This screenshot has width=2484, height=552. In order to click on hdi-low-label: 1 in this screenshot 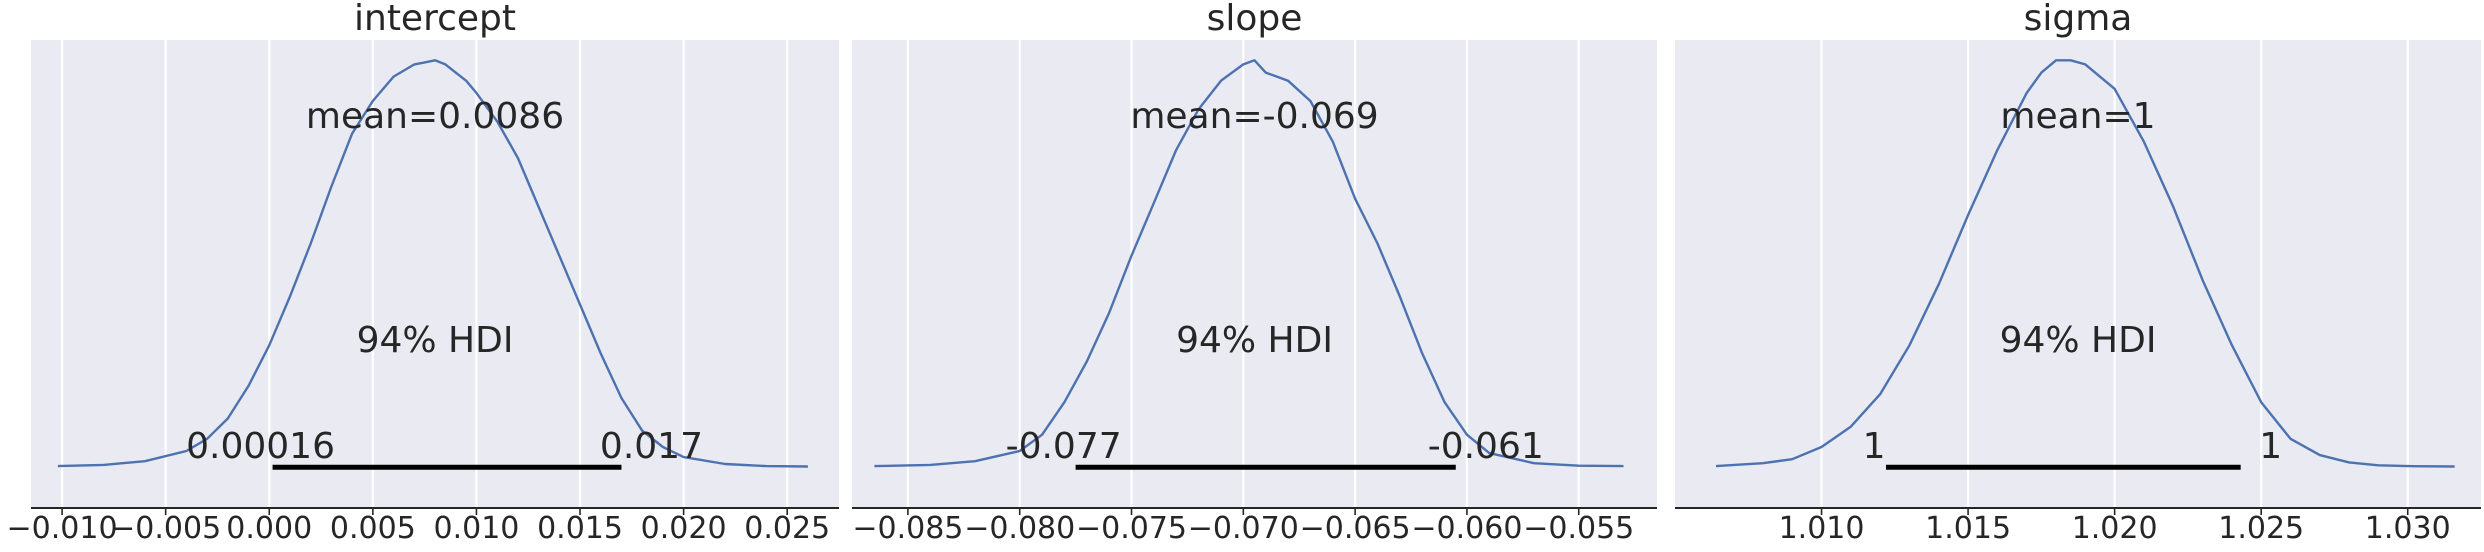, I will do `click(1874, 446)`.